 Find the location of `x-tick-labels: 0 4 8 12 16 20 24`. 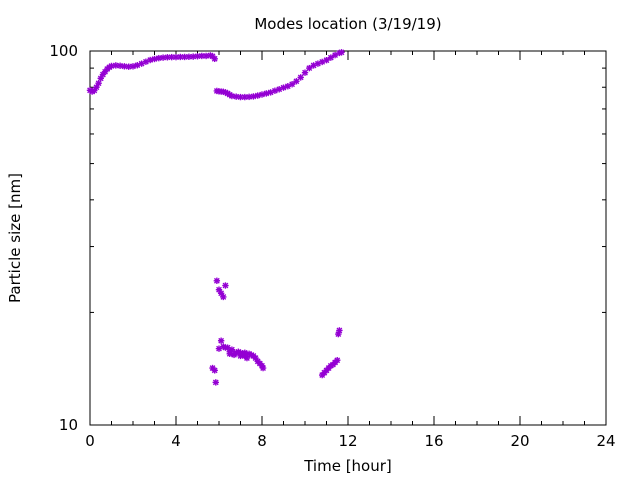

x-tick-labels: 0 4 8 12 16 20 24 is located at coordinates (350, 441).